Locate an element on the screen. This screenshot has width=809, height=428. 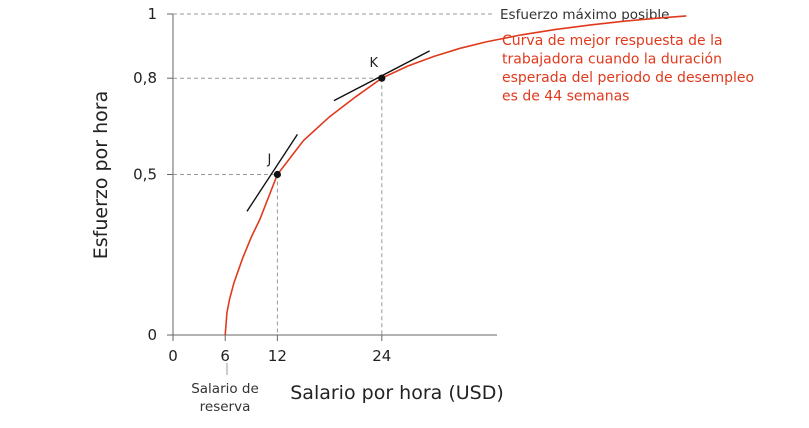
y-tick-label: 0 is located at coordinates (152, 335).